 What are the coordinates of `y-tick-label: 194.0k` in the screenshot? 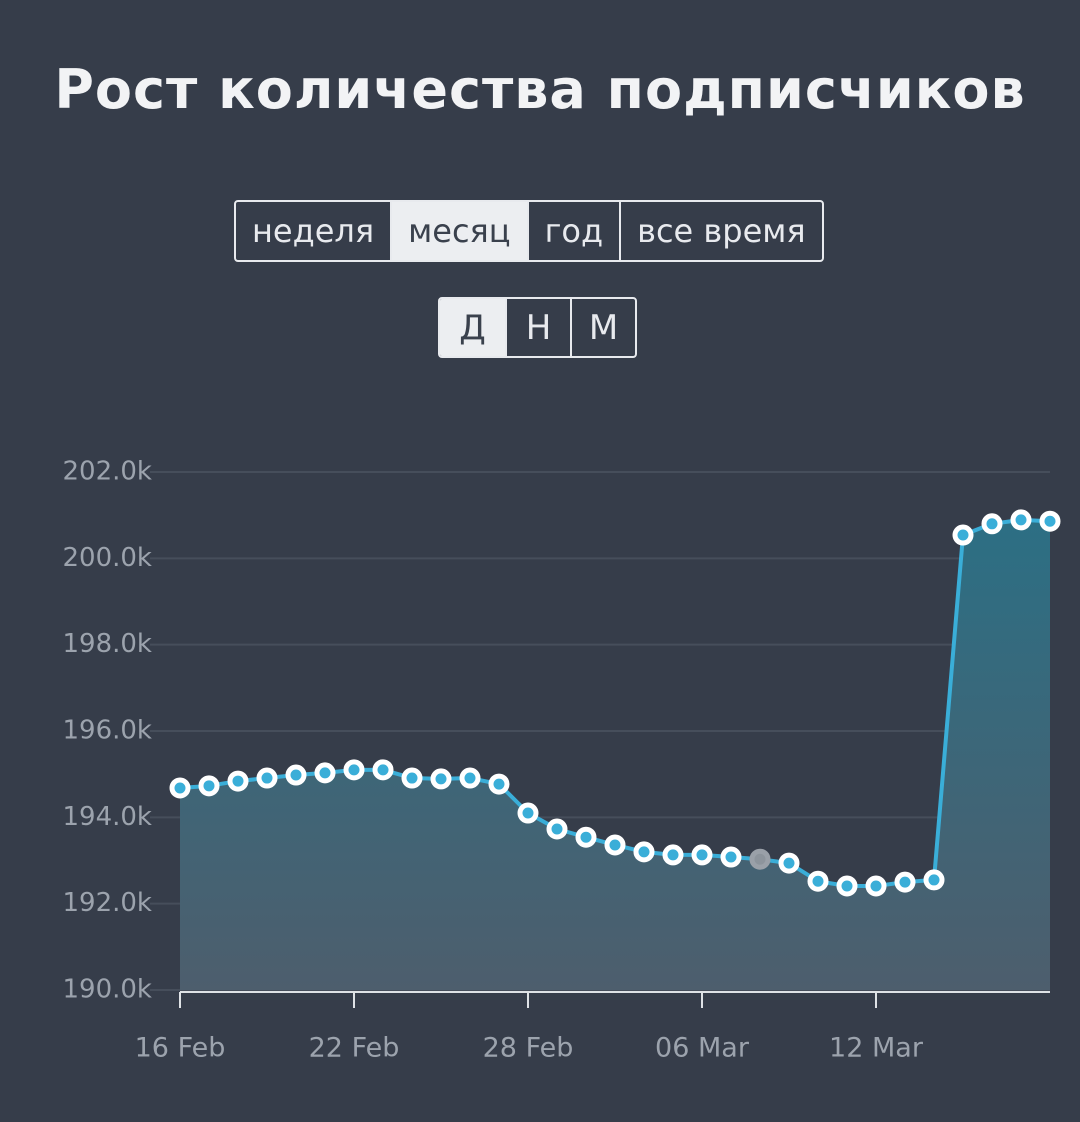 It's located at (108, 817).